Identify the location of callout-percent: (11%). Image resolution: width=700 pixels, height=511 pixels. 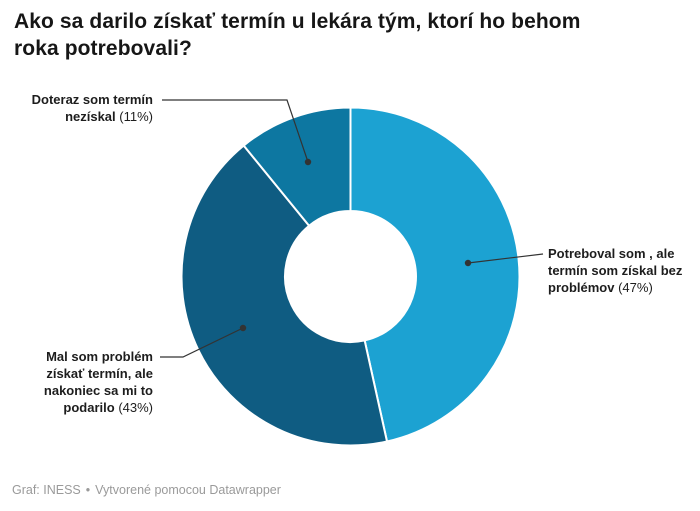
(136, 116).